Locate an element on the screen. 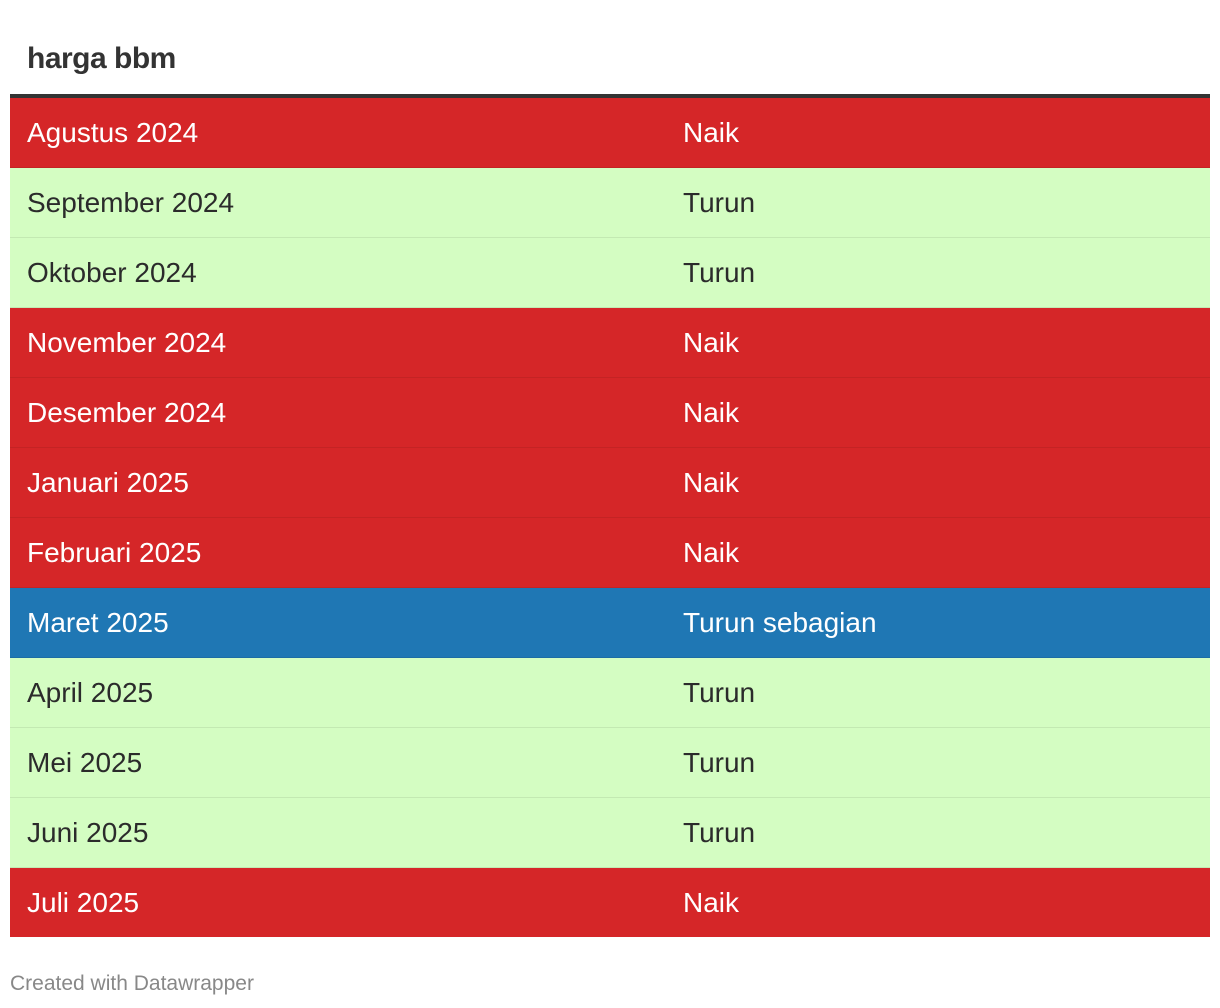 The width and height of the screenshot is (1220, 1008). month-cell: Desember 2024 is located at coordinates (127, 412).